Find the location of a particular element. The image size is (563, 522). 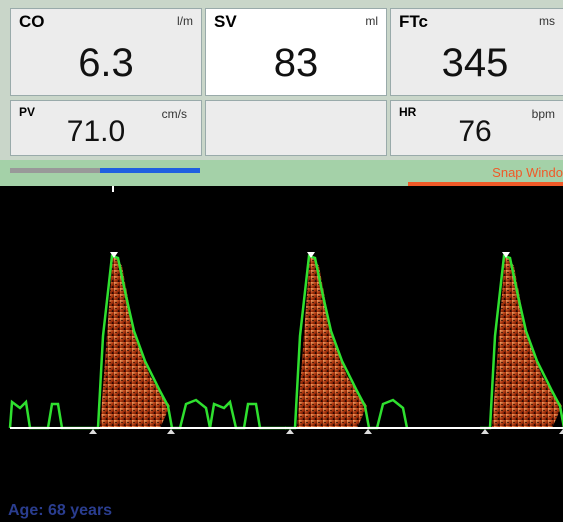

blue-indicator is located at coordinates (150, 170).